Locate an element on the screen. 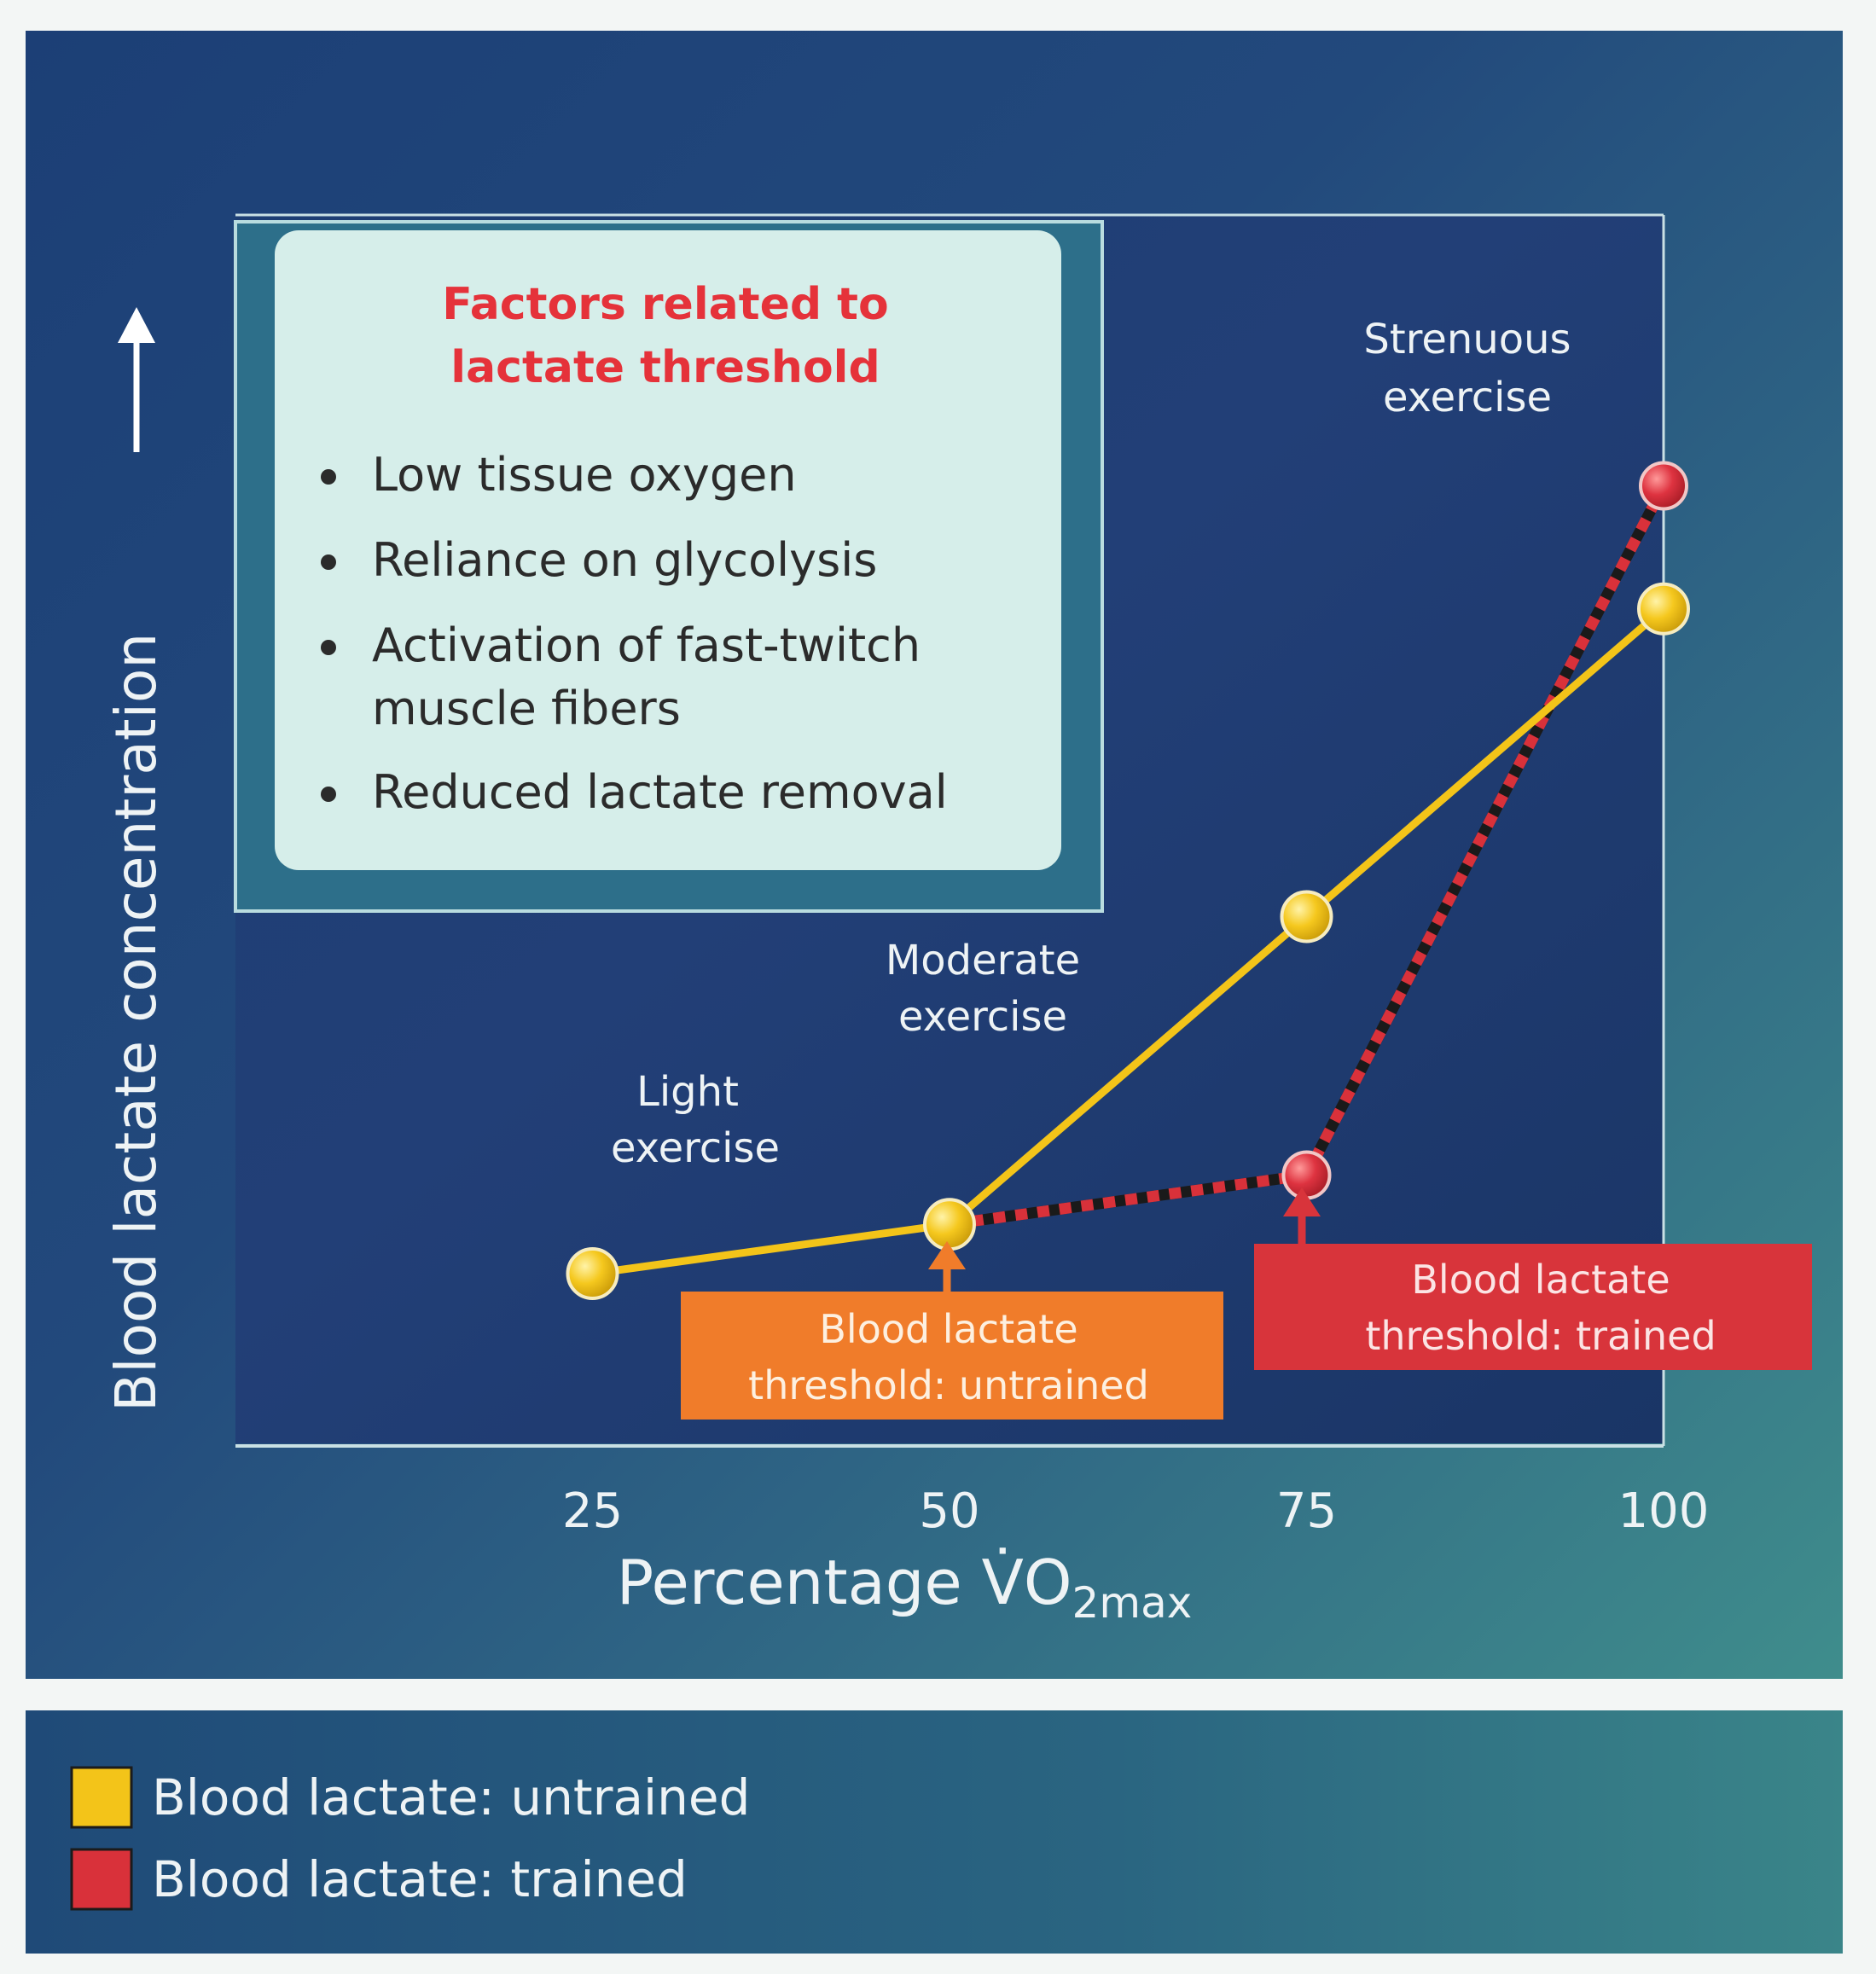 Image resolution: width=1876 pixels, height=1974 pixels. factors-box is located at coordinates (668, 550).